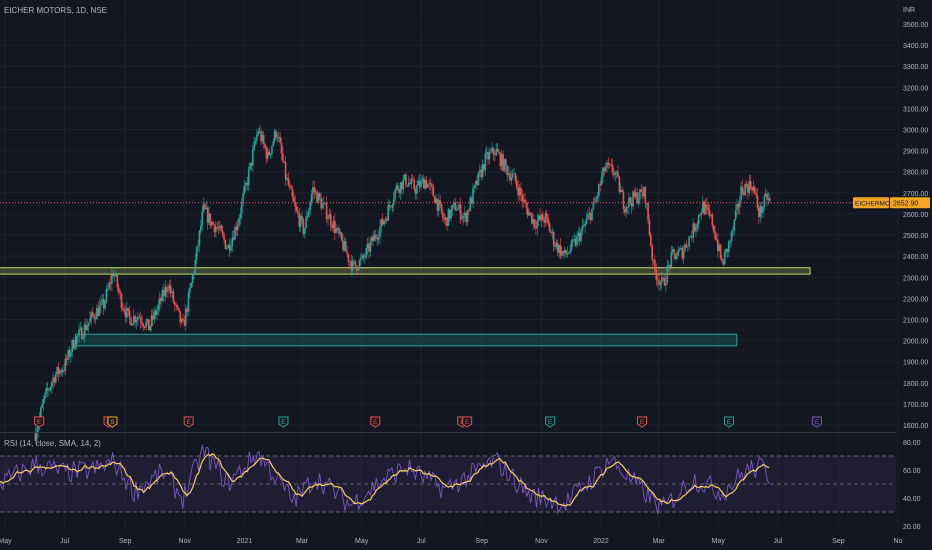 Image resolution: width=932 pixels, height=550 pixels. Describe the element at coordinates (112, 422) in the screenshot. I see `earnings-marker: S` at that location.